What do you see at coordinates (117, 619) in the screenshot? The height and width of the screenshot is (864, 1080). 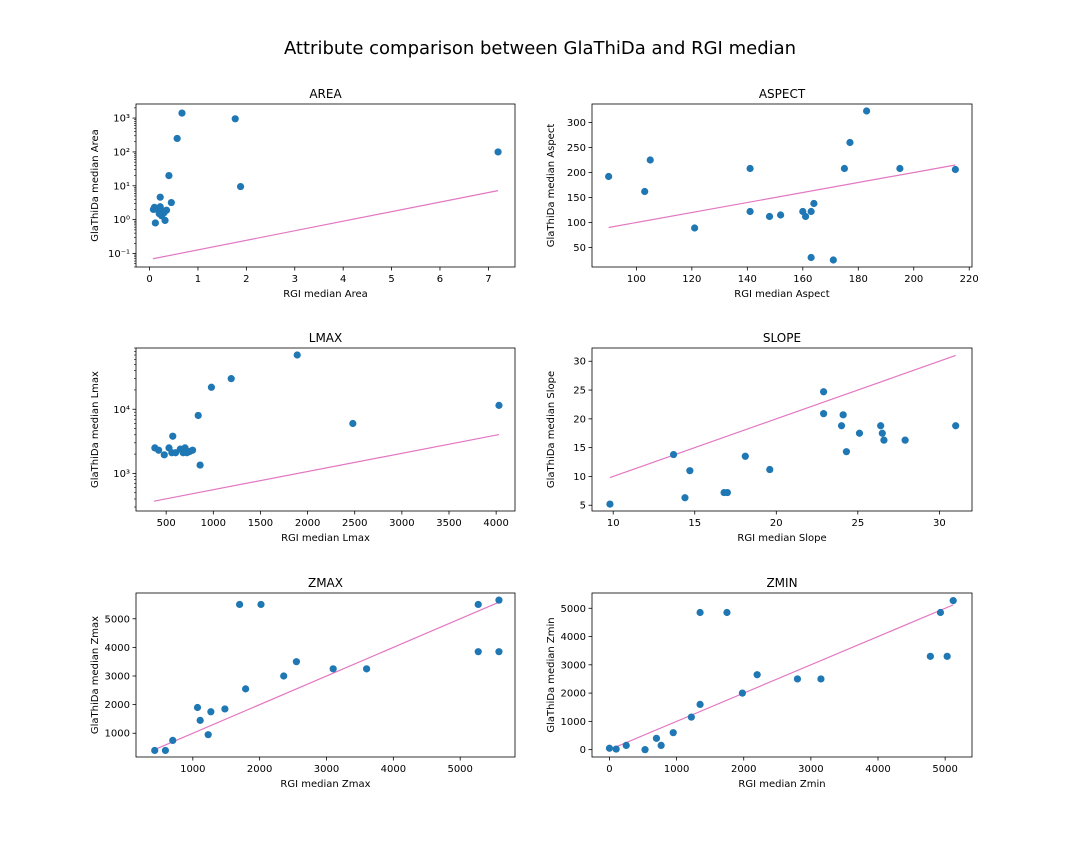 I see `y-tick-label: 5000` at bounding box center [117, 619].